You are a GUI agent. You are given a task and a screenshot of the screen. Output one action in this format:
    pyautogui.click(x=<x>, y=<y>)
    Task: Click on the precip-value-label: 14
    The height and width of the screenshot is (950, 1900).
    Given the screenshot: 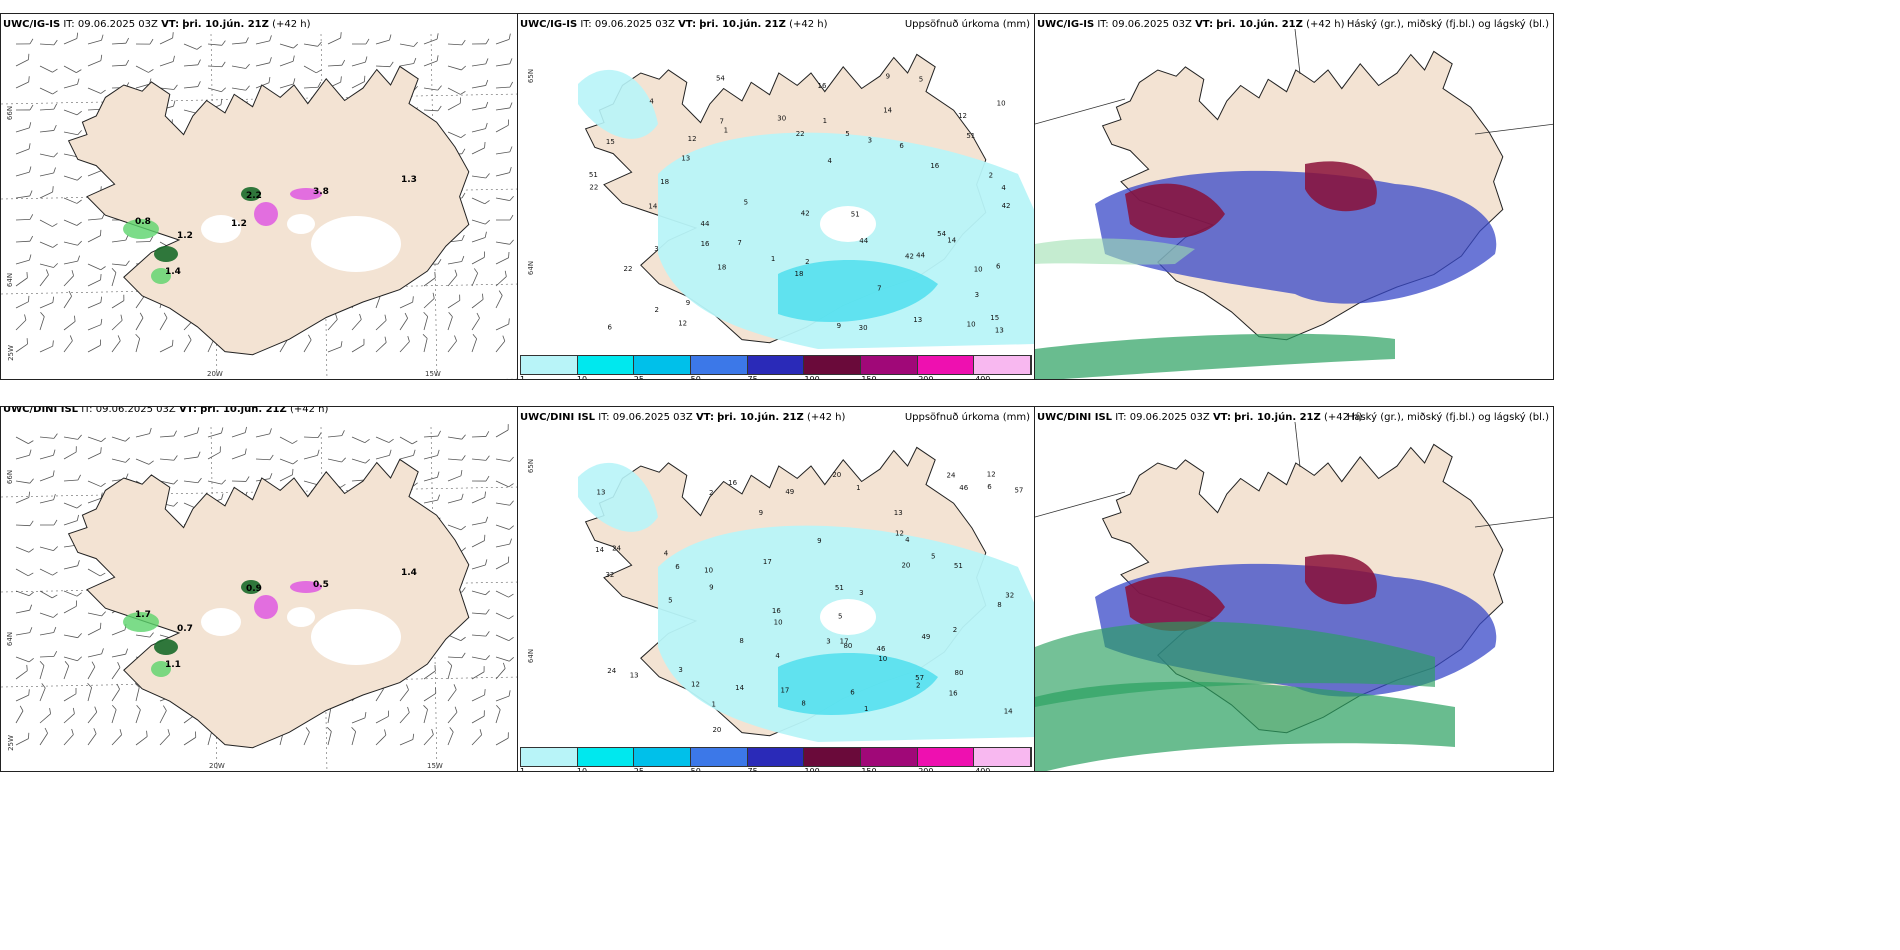 What is the action you would take?
    pyautogui.click(x=951, y=241)
    